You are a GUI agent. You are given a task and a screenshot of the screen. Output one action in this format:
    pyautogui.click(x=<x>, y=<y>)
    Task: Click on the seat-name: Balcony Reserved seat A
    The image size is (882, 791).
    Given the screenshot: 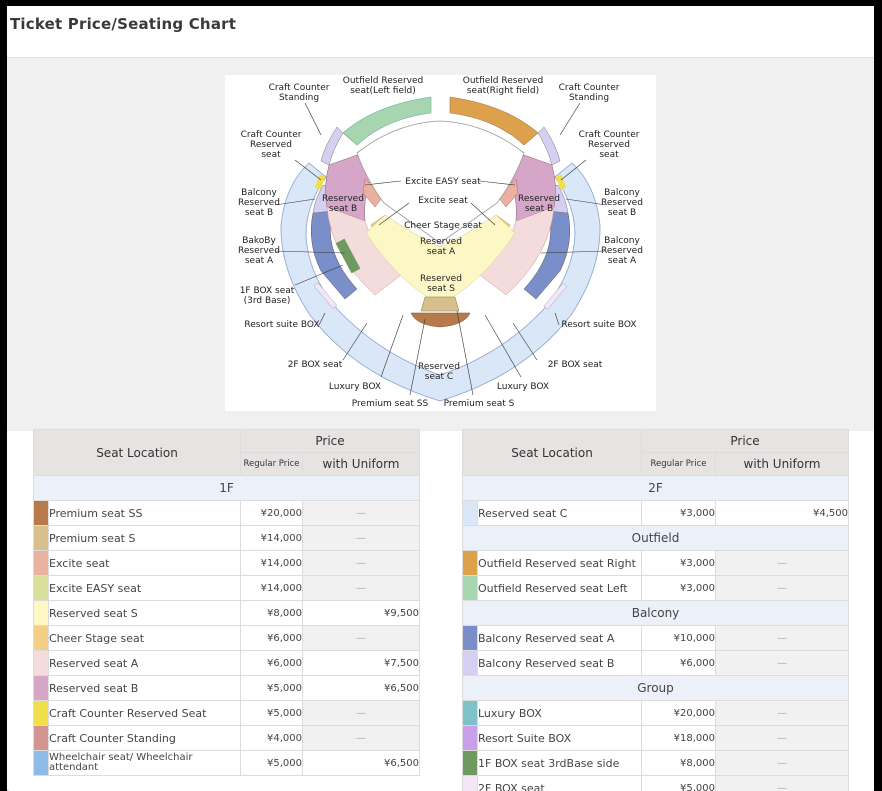 What is the action you would take?
    pyautogui.click(x=559, y=638)
    